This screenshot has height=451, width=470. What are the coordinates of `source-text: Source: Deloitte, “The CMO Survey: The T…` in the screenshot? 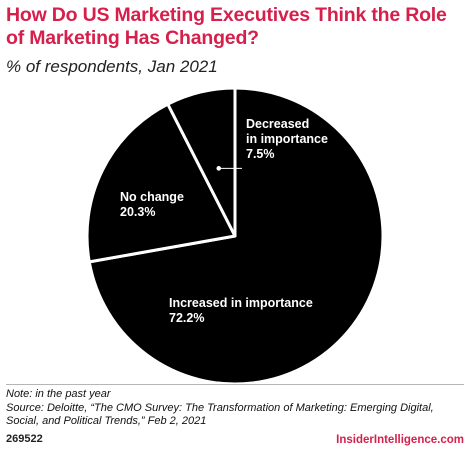 It's located at (220, 414).